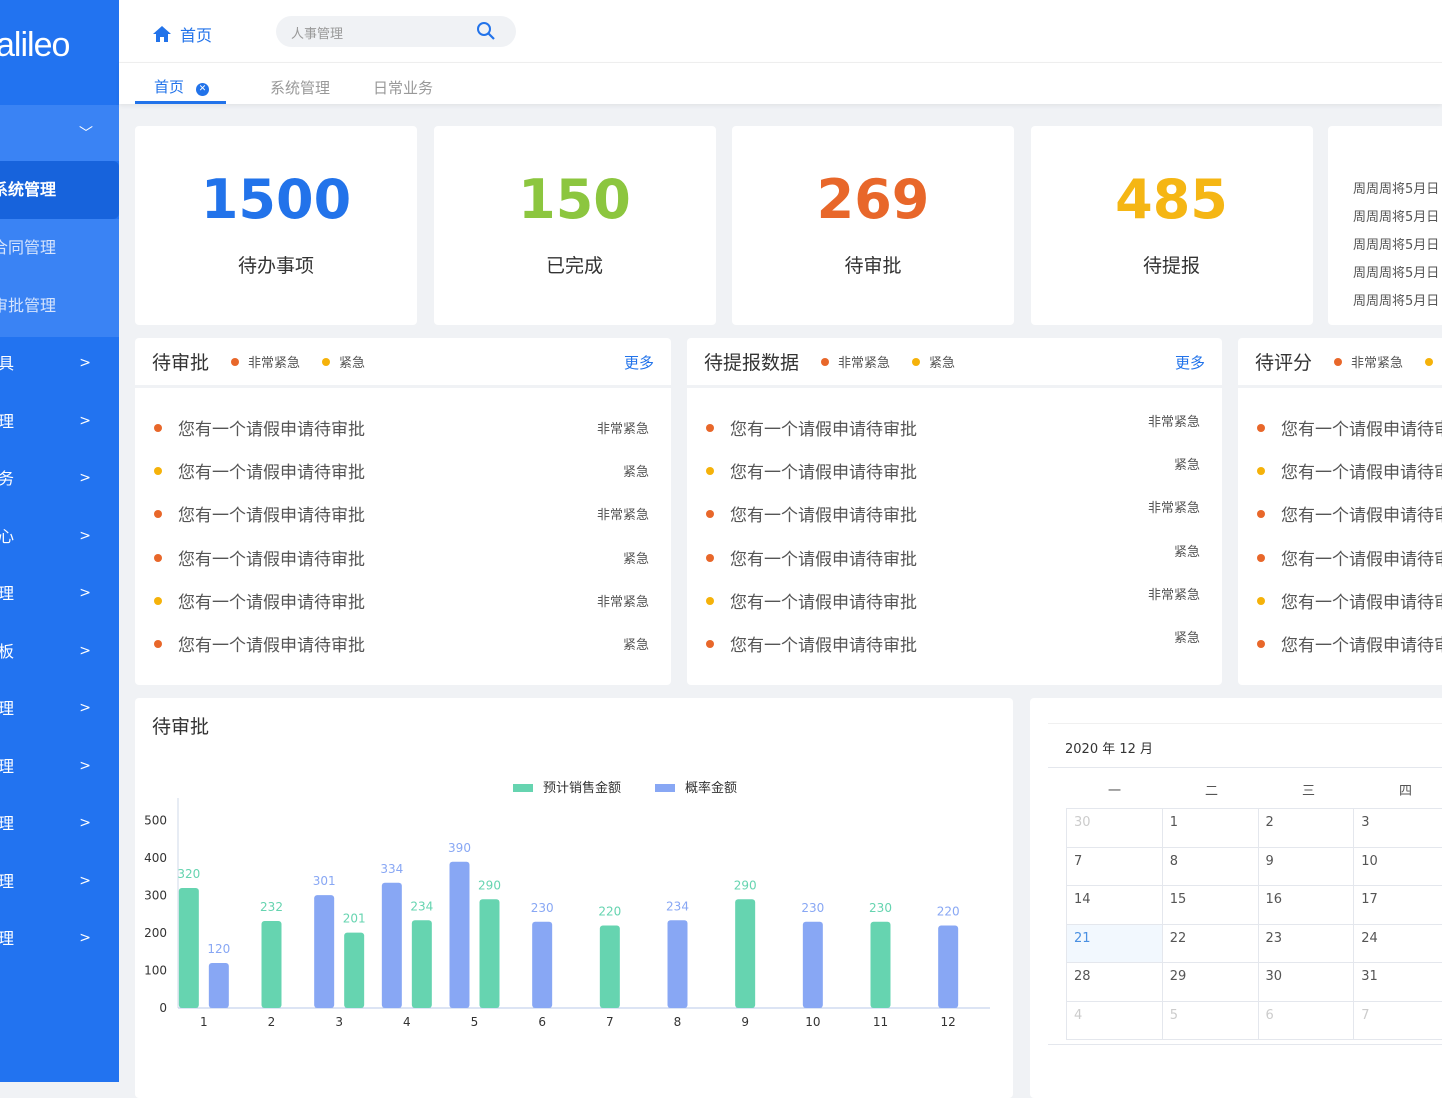  I want to click on calendar-day: 16, so click(1306, 905).